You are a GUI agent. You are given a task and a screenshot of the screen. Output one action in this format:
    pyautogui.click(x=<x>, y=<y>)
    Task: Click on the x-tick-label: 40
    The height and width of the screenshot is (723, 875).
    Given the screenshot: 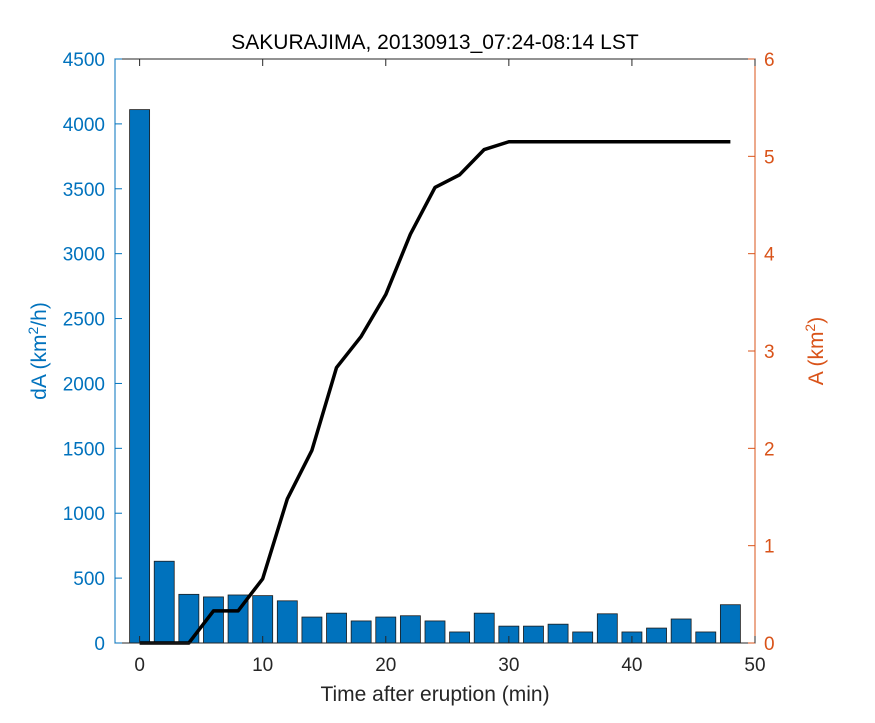 What is the action you would take?
    pyautogui.click(x=631, y=665)
    